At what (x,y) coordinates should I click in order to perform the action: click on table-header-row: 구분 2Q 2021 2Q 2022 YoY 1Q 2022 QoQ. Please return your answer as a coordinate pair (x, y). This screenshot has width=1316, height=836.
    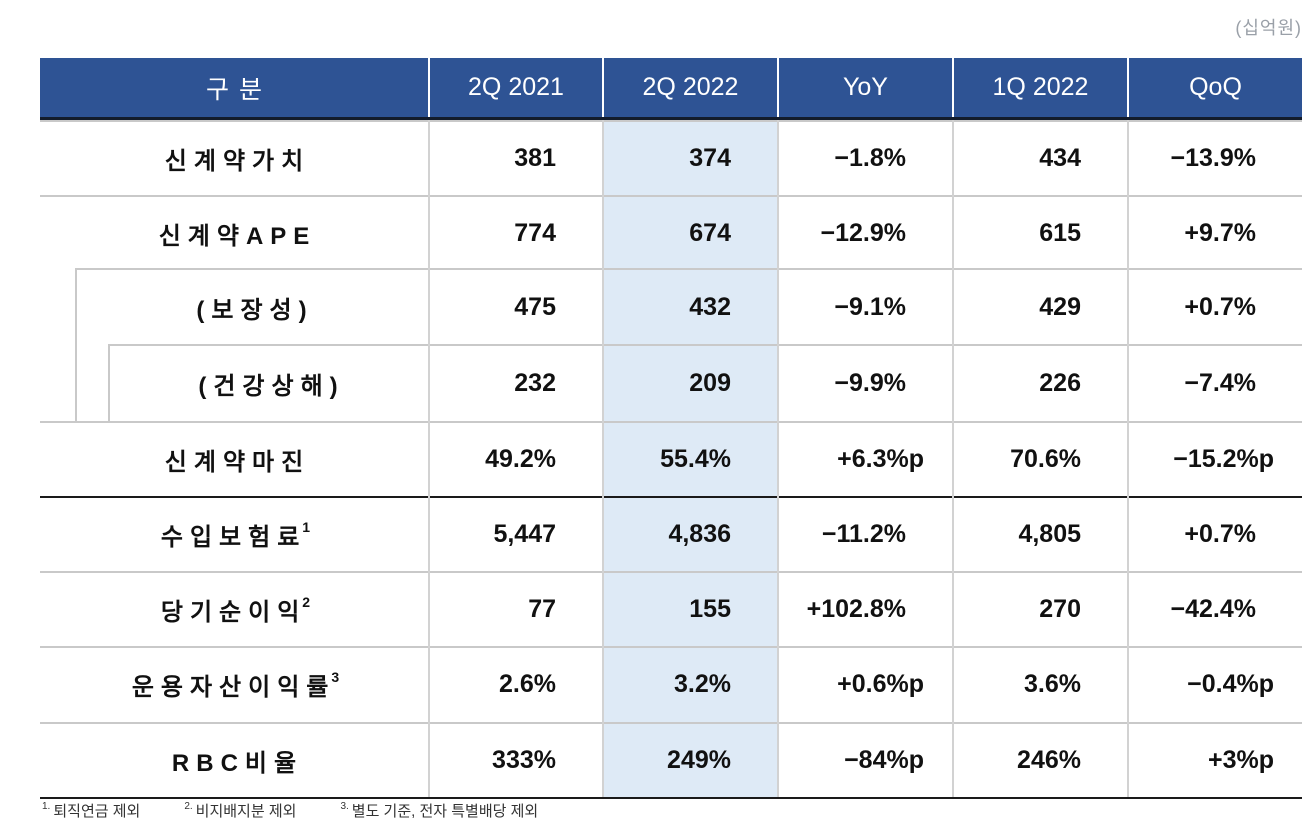
    Looking at the image, I should click on (671, 89).